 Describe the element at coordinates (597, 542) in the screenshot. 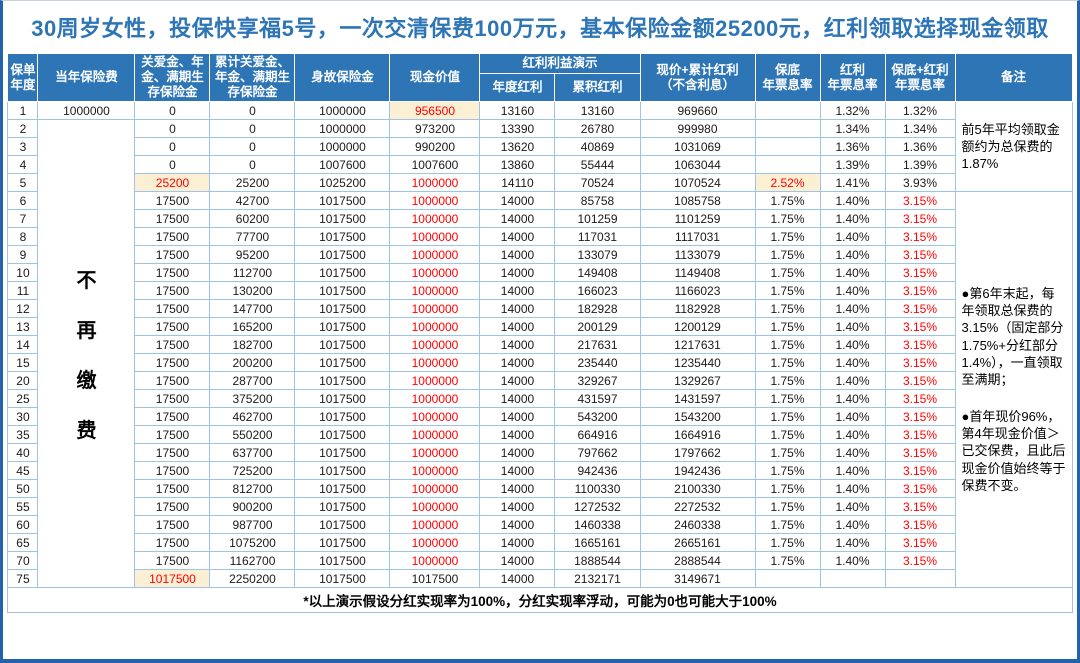

I see `cell-cum-dividend: 1665161` at that location.